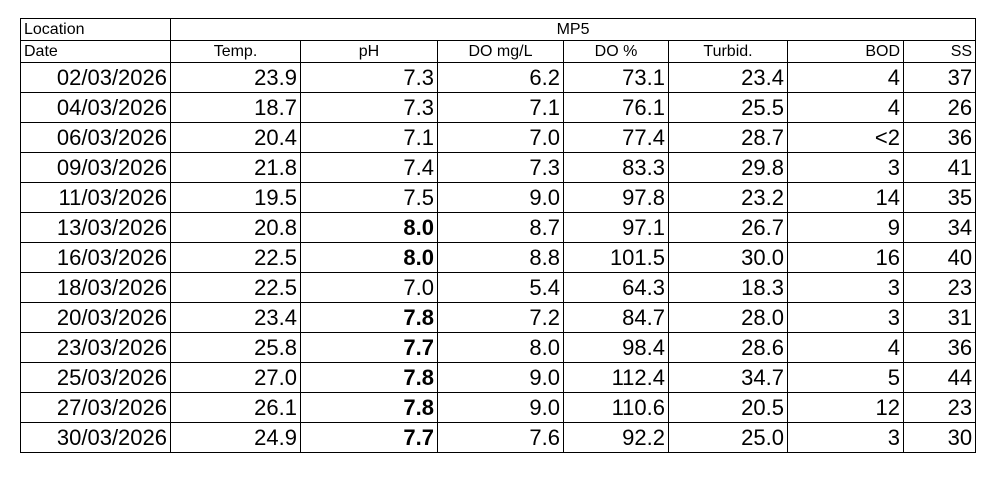  I want to click on data-row: 11/03/2026 19.5 7.5 9.0 97.8 23.2 14 35, so click(498, 197).